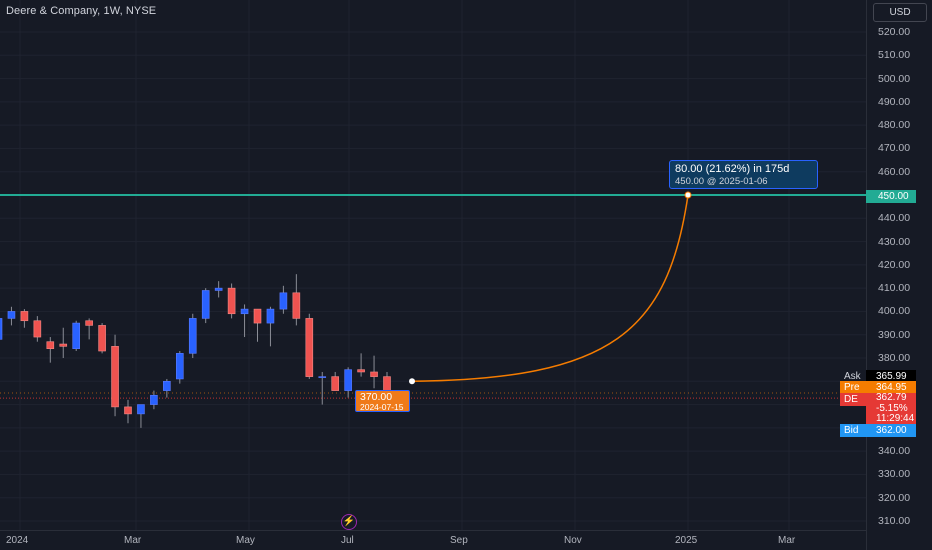 Image resolution: width=932 pixels, height=550 pixels. I want to click on bid-label: Bid, so click(853, 430).